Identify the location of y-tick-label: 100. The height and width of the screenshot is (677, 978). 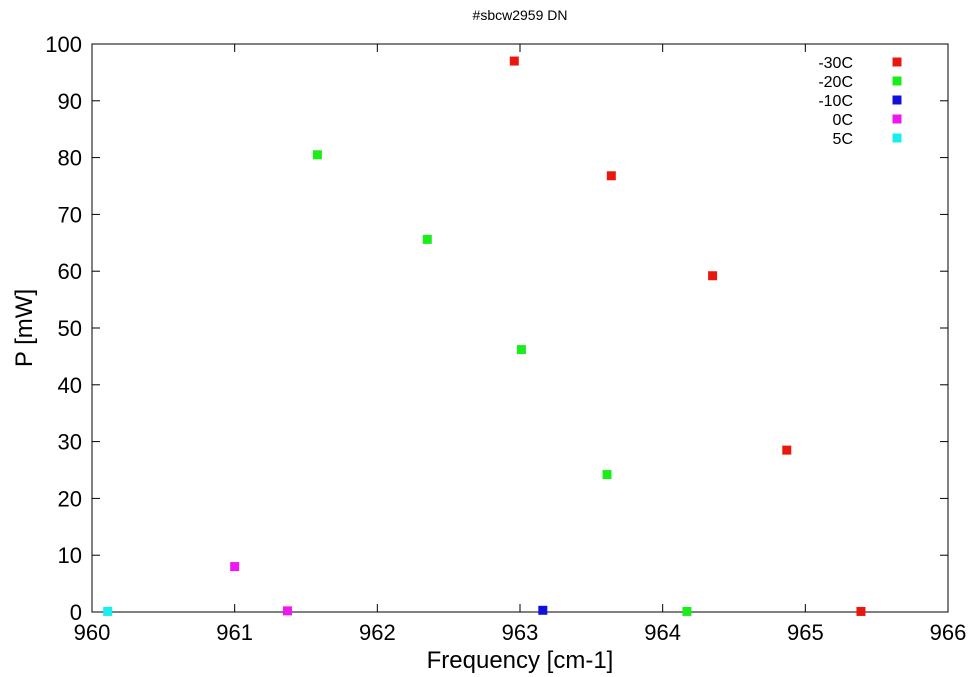
(63, 44).